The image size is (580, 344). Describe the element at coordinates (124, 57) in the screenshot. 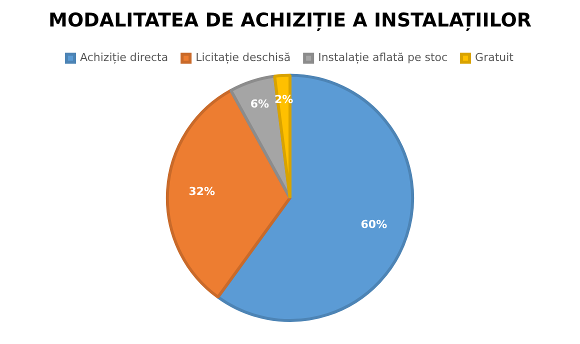

I see `legend-label: Achiziție directa` at that location.